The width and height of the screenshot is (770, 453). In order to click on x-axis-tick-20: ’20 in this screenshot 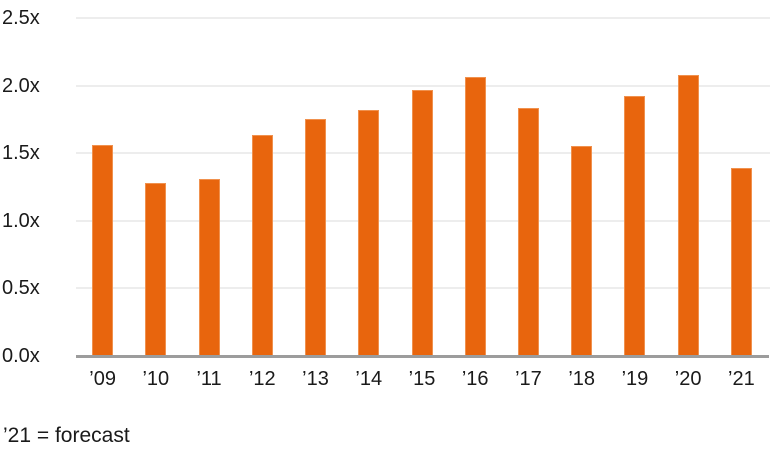, I will do `click(688, 379)`.